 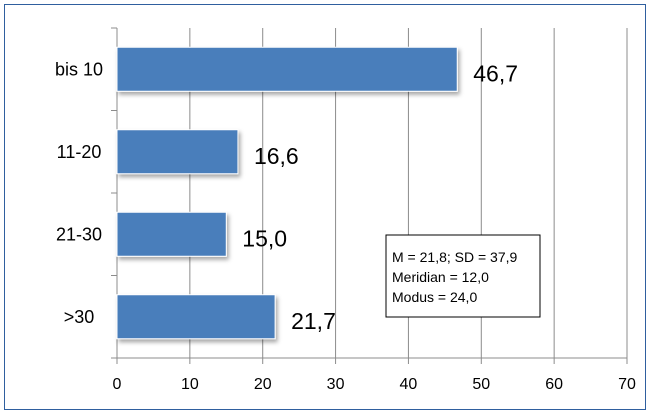 I want to click on stats-box-border, so click(x=463, y=276).